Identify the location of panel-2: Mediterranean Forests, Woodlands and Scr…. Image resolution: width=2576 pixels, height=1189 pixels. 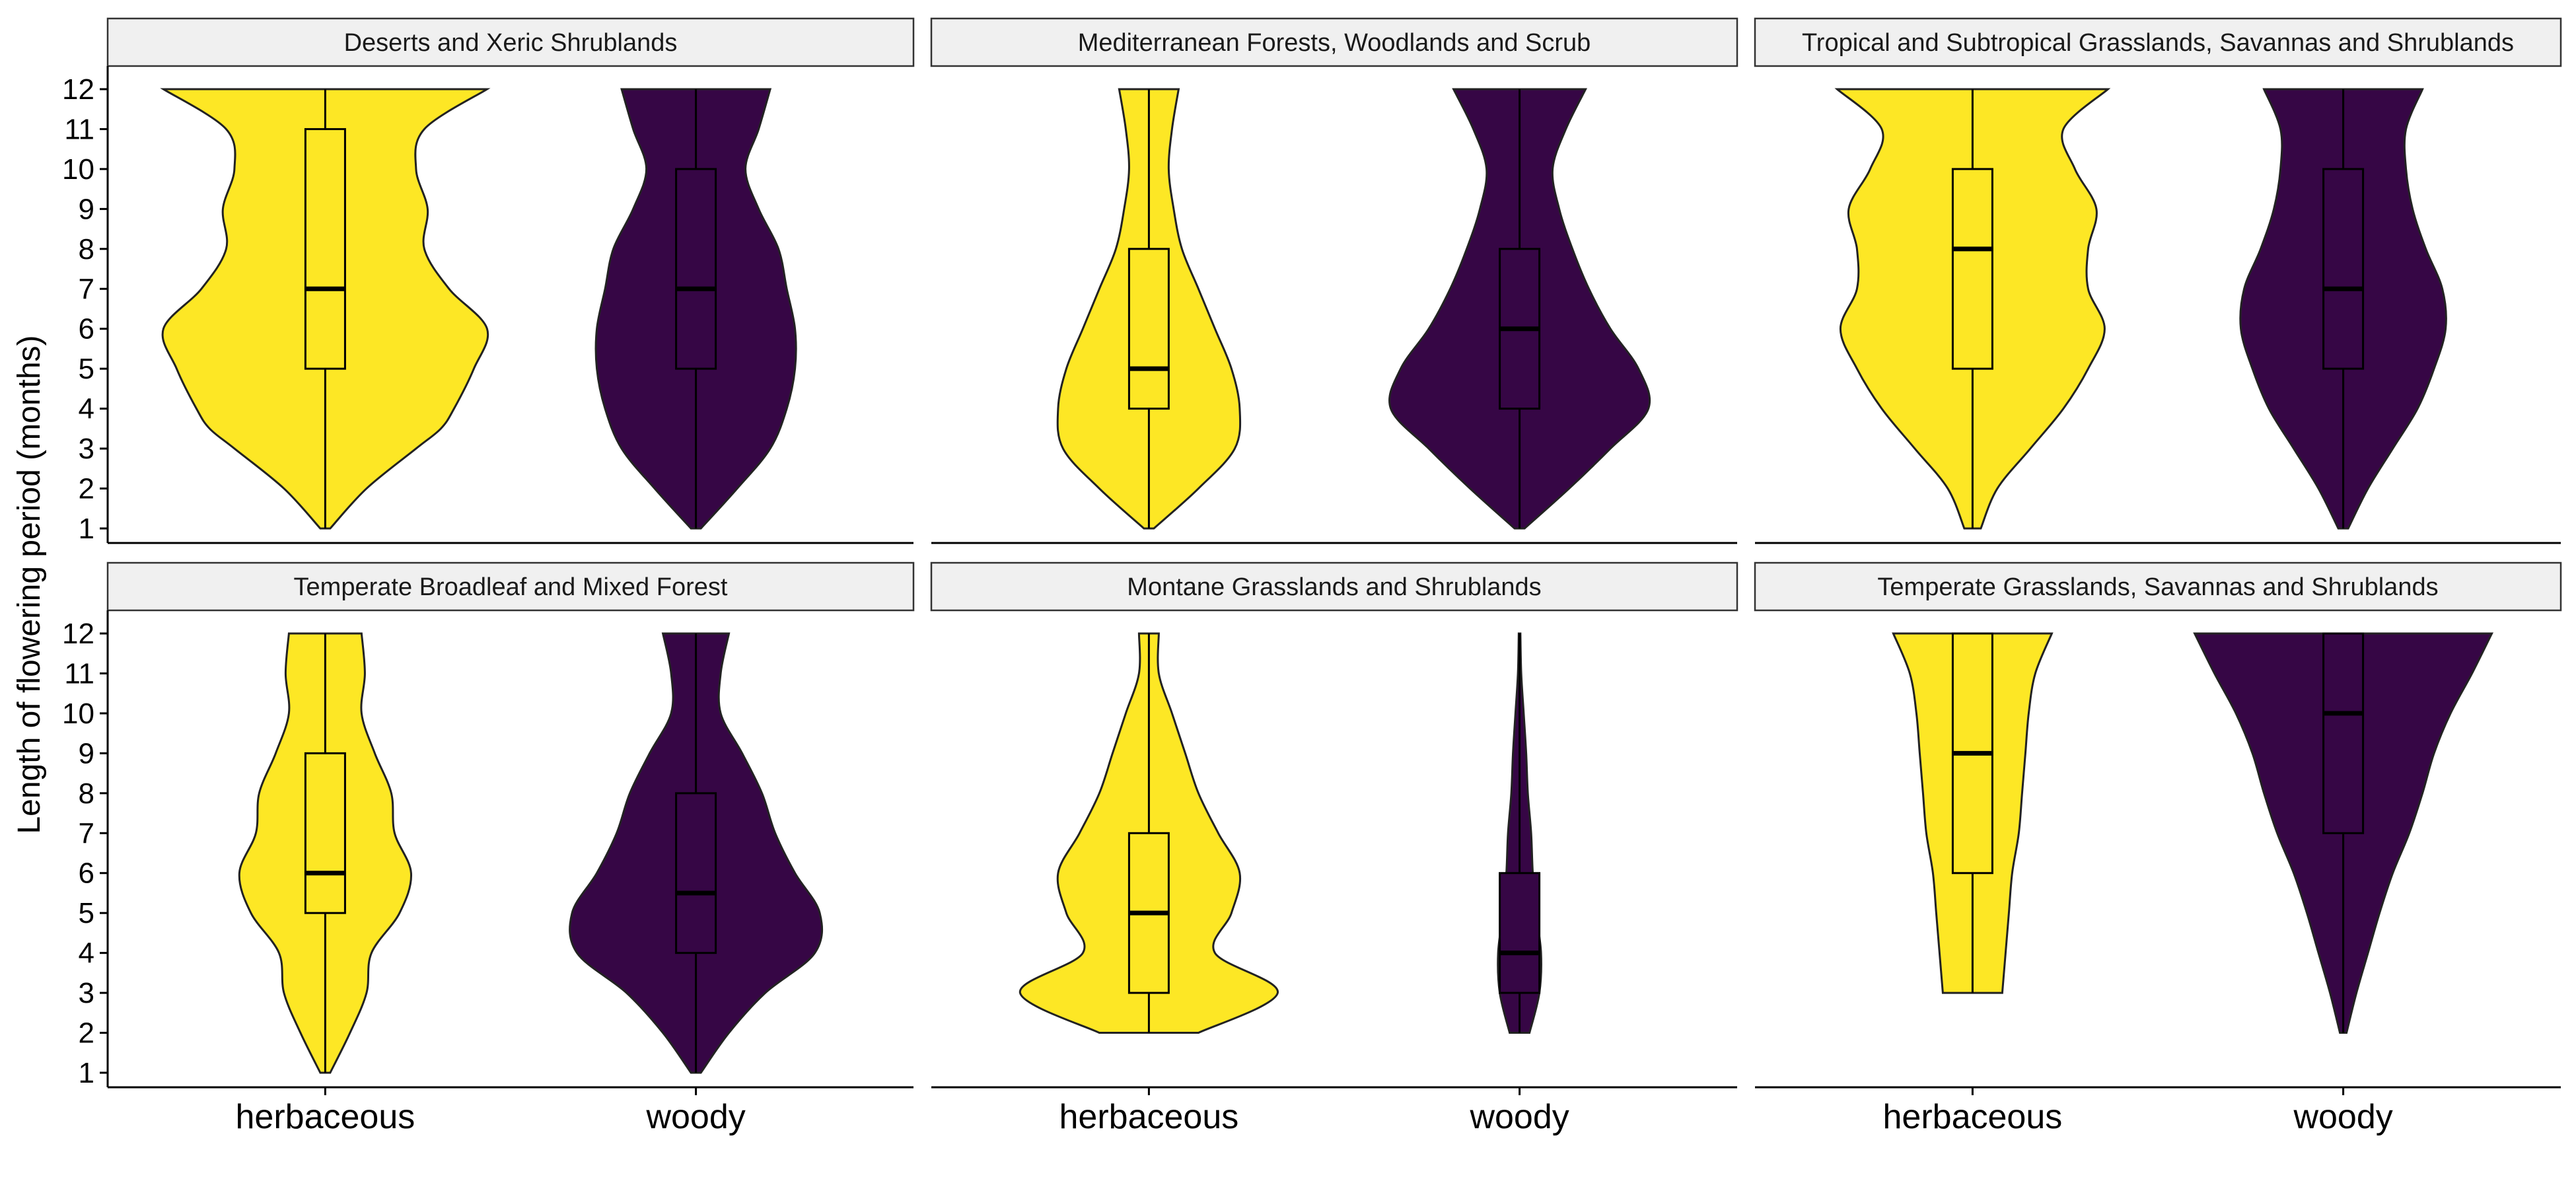
(1334, 280).